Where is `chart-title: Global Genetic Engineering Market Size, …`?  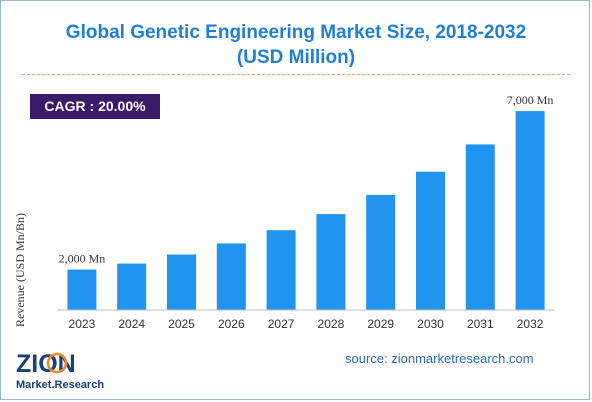
chart-title: Global Genetic Engineering Market Size, … is located at coordinates (296, 32).